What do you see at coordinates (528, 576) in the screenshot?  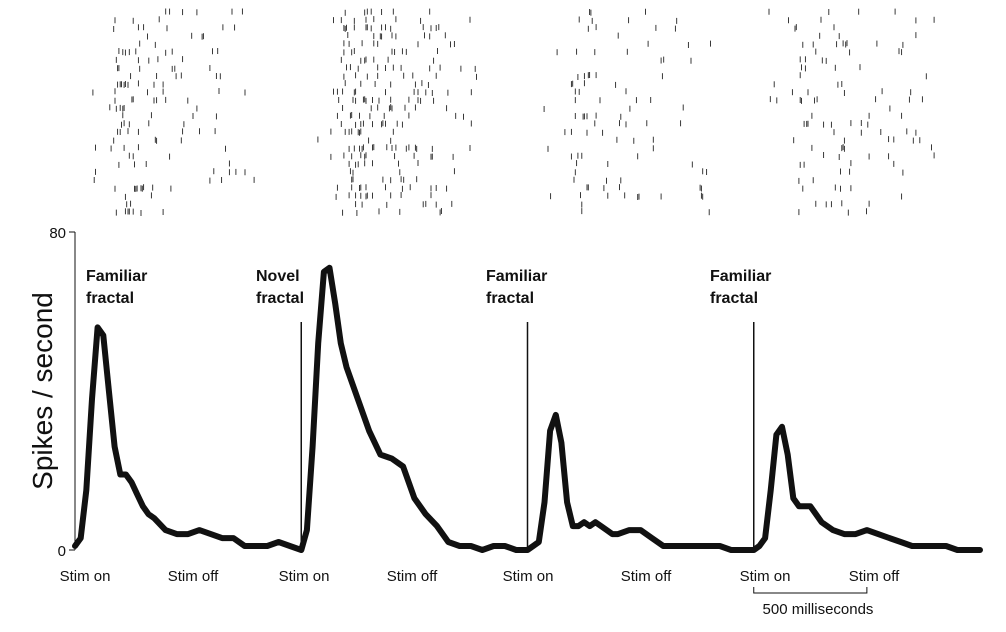 I see `x-tick-label-5: Stim on` at bounding box center [528, 576].